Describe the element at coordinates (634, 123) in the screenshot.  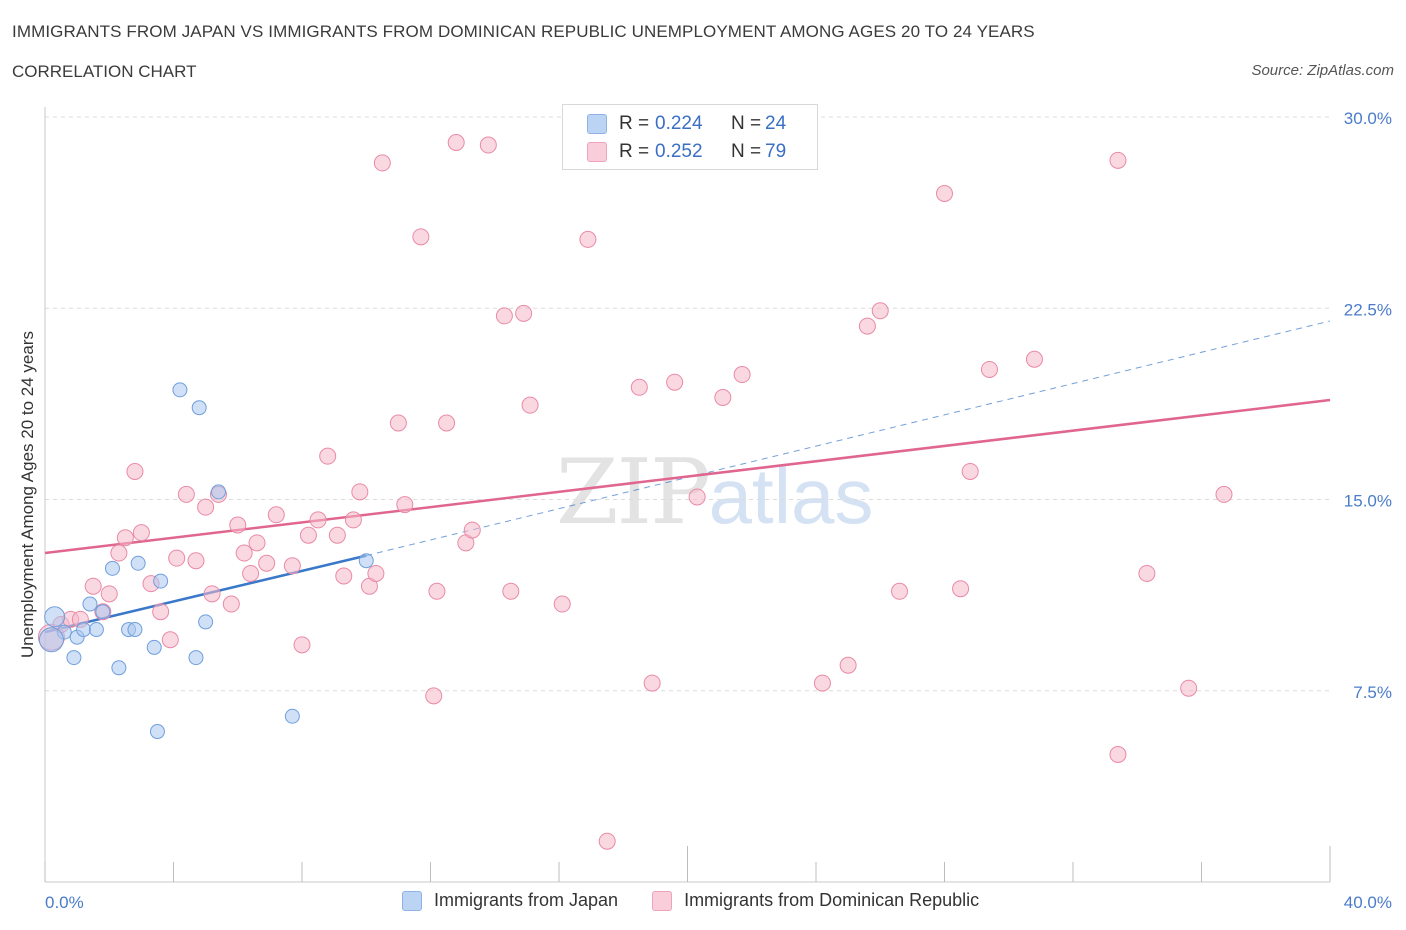
I see `legend-r-label: R =` at that location.